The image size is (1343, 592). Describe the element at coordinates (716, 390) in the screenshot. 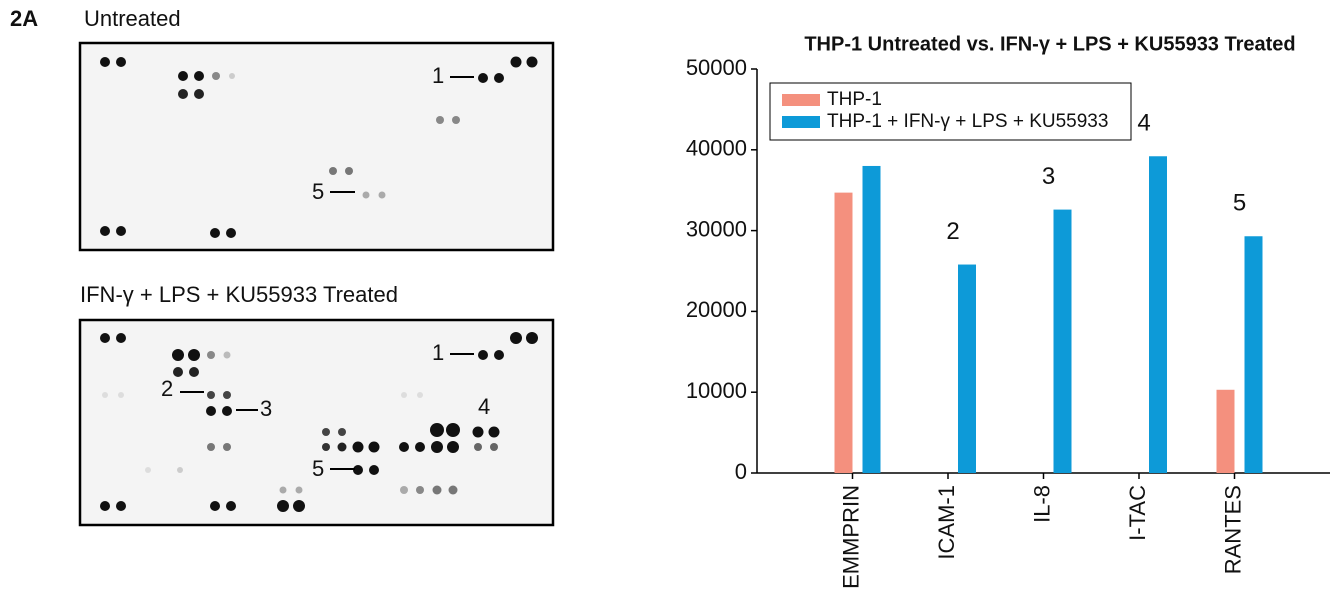

I see `y-tick-label: 10000` at that location.